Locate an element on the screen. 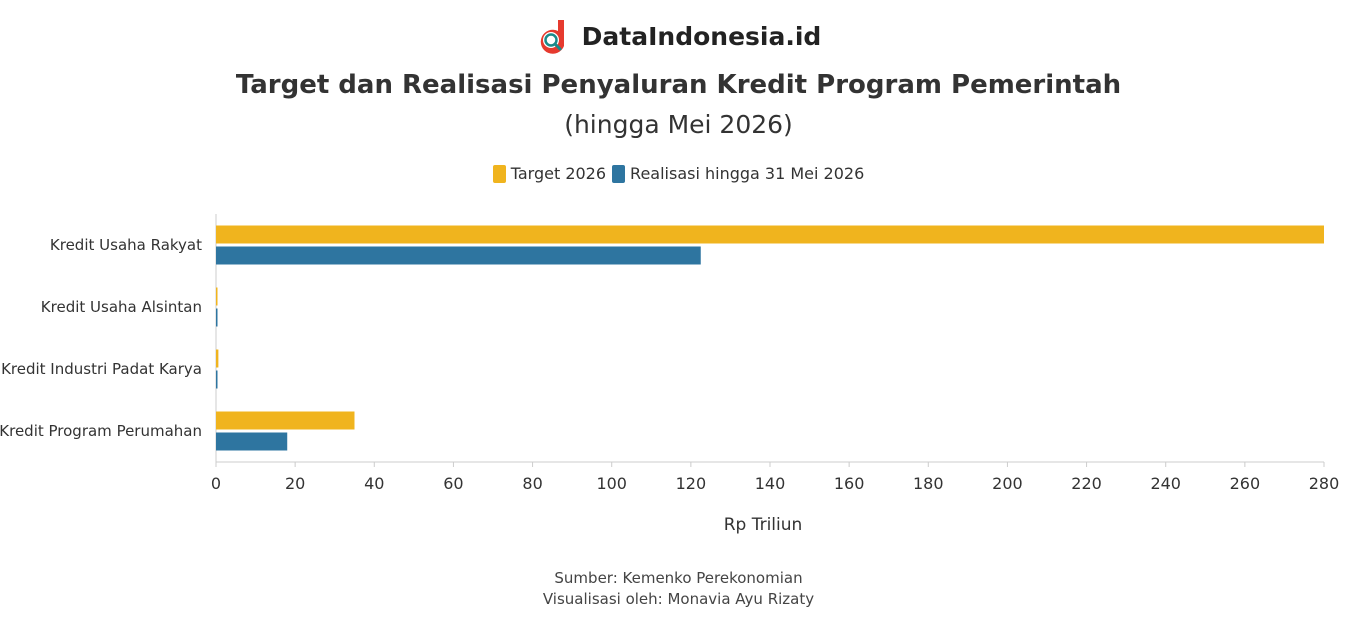  x-tick-label: 200 is located at coordinates (1007, 483).